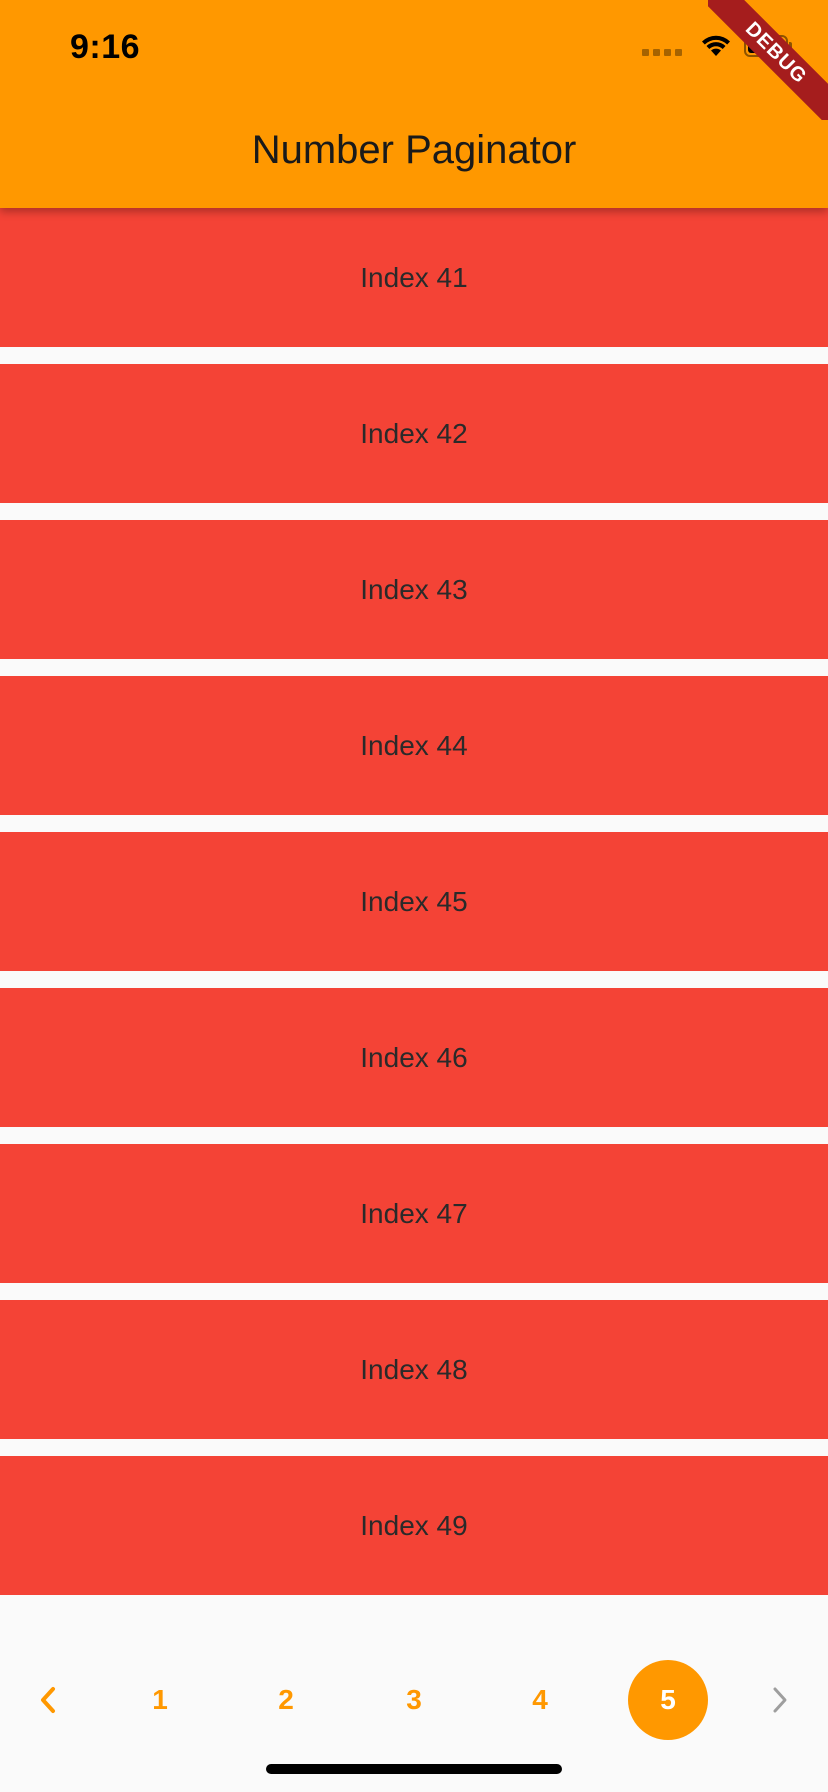  Describe the element at coordinates (414, 1057) in the screenshot. I see `list-item: Index 46` at that location.